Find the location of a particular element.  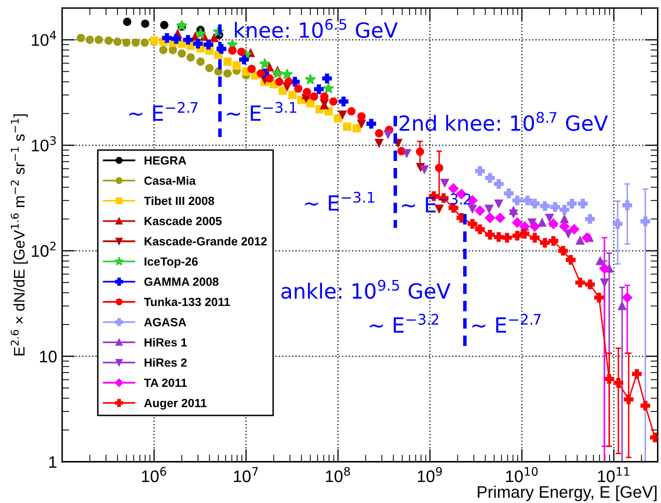

y-tick-label: 10$^{2}$ is located at coordinates (44, 249).